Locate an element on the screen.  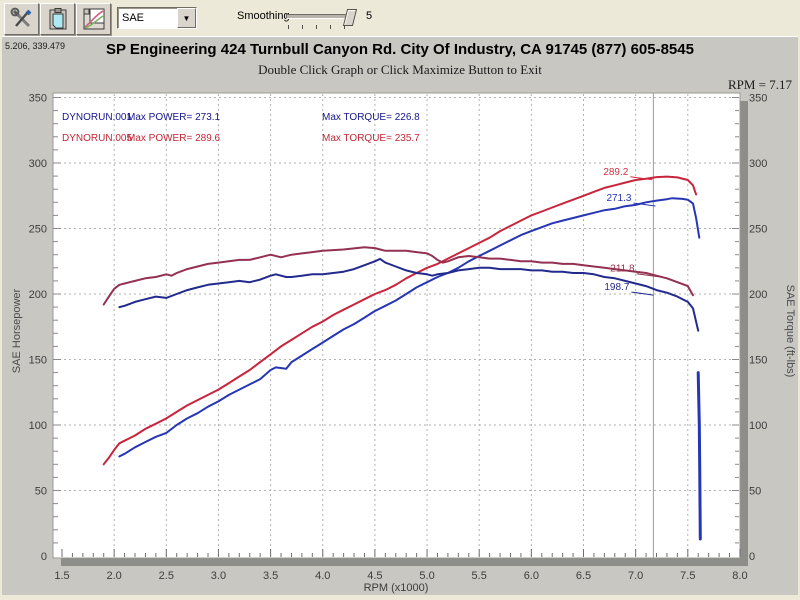
y-tick-label-left: 50 is located at coordinates (41, 492).